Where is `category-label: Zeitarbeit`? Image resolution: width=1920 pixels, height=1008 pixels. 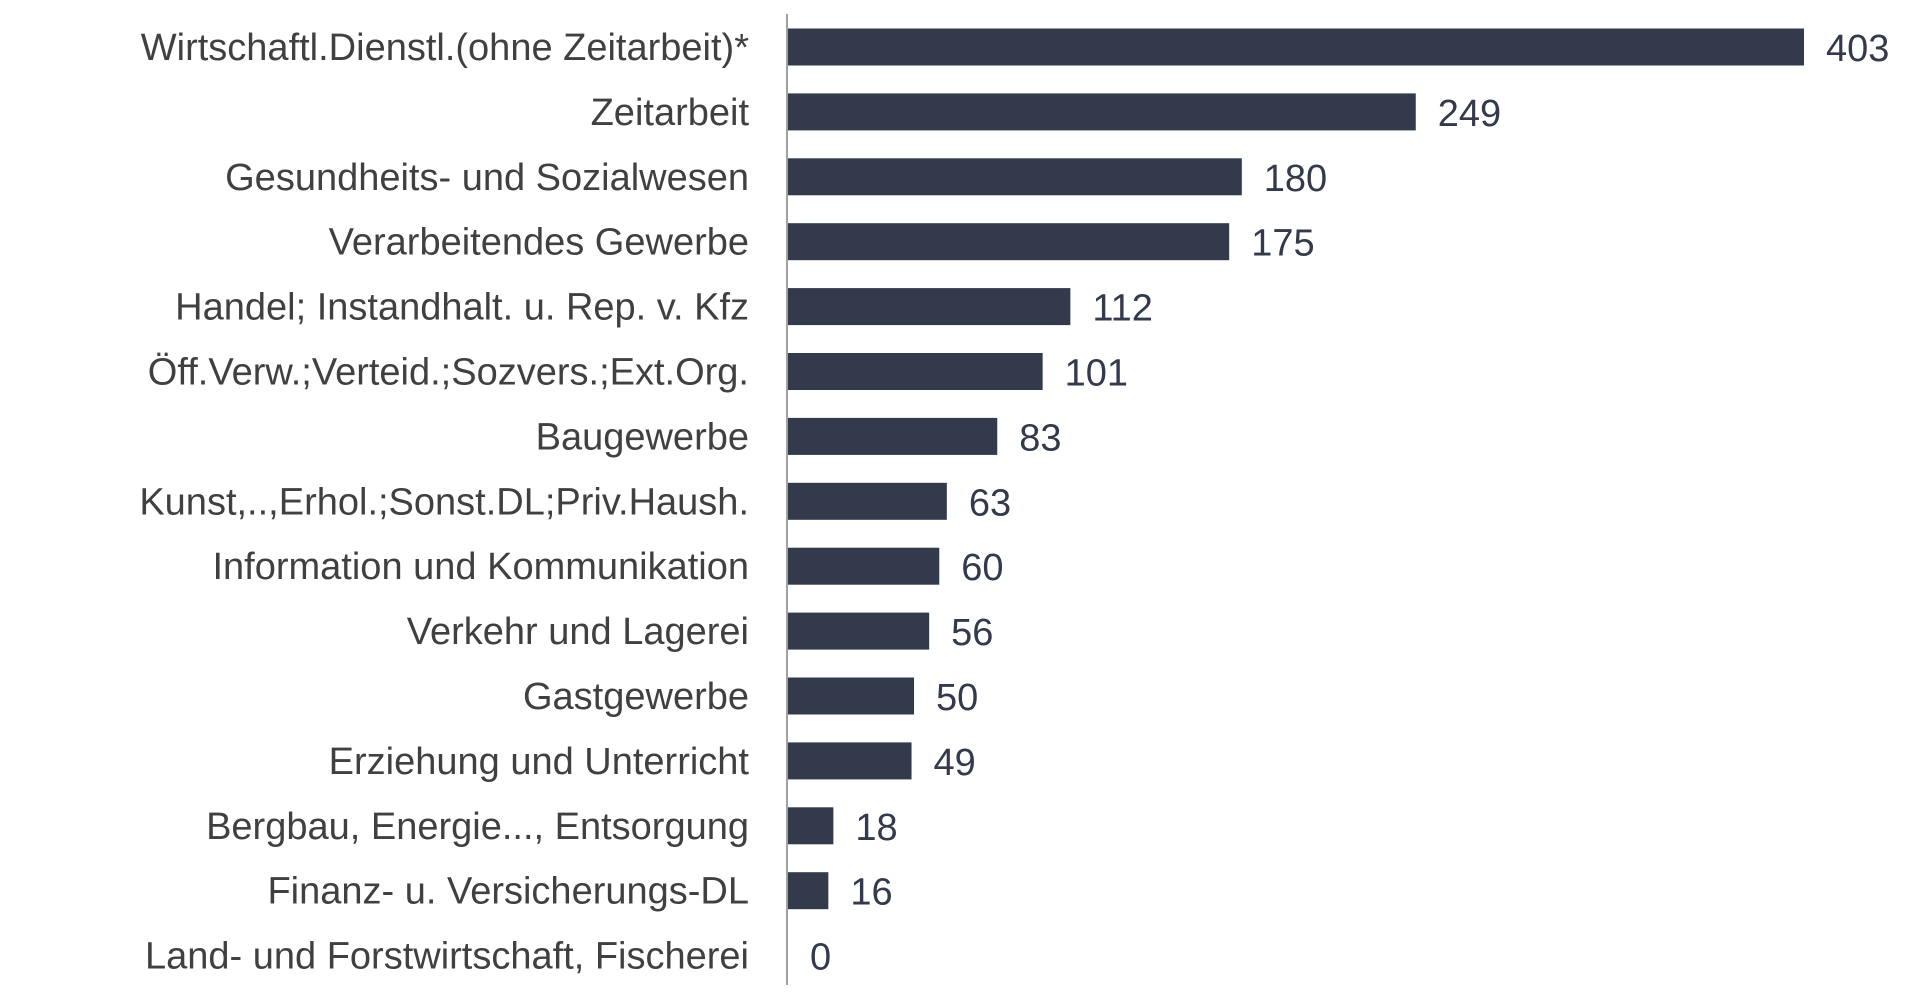 category-label: Zeitarbeit is located at coordinates (670, 113).